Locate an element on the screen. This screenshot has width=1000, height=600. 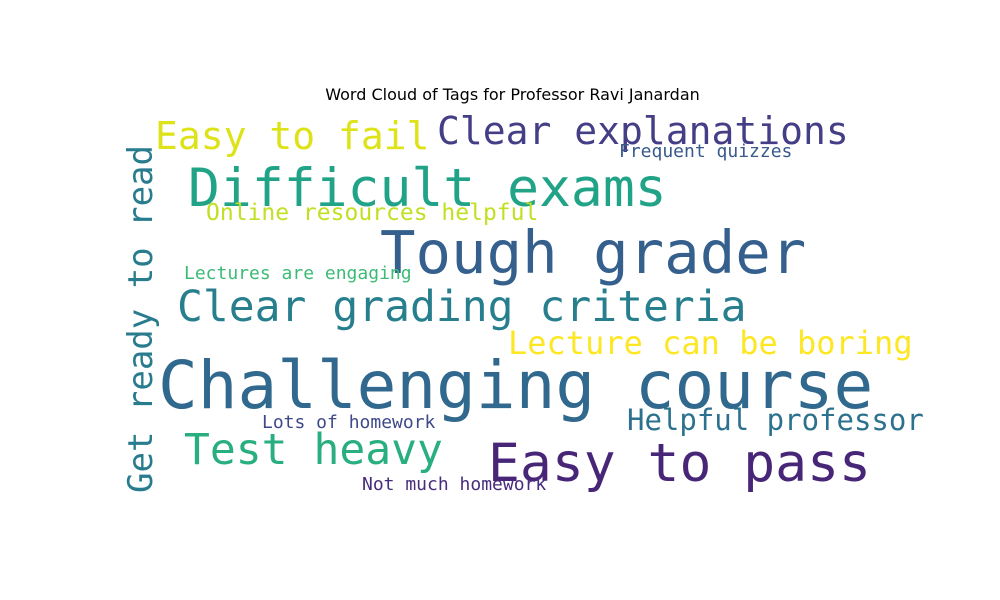
word-easy-to-pass: Easy to pass is located at coordinates (679, 463).